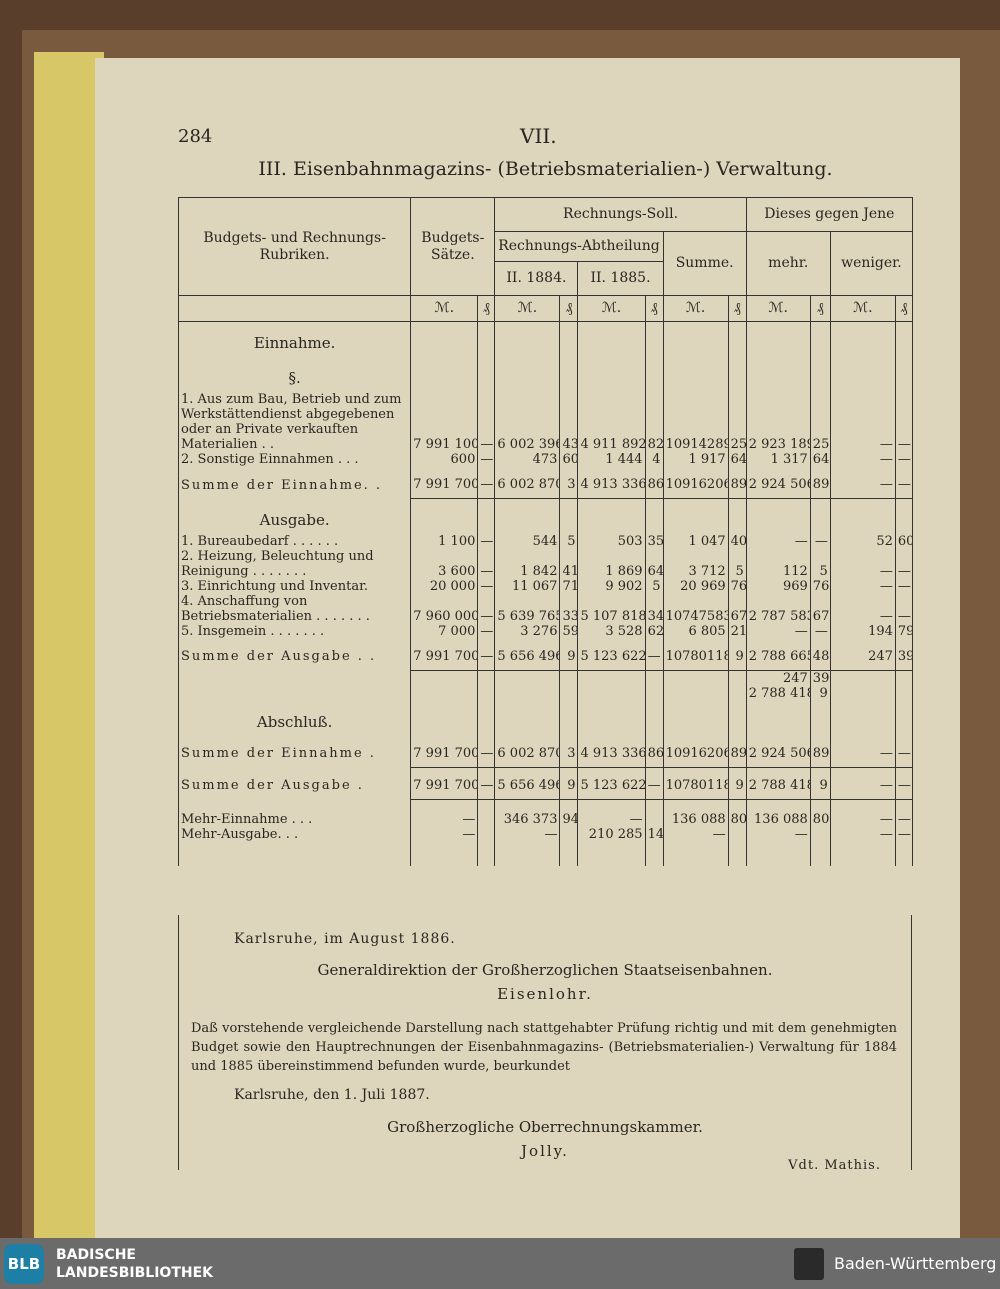 The image size is (1000, 1289). I want to click on header-cell: II. 1884., so click(536, 278).